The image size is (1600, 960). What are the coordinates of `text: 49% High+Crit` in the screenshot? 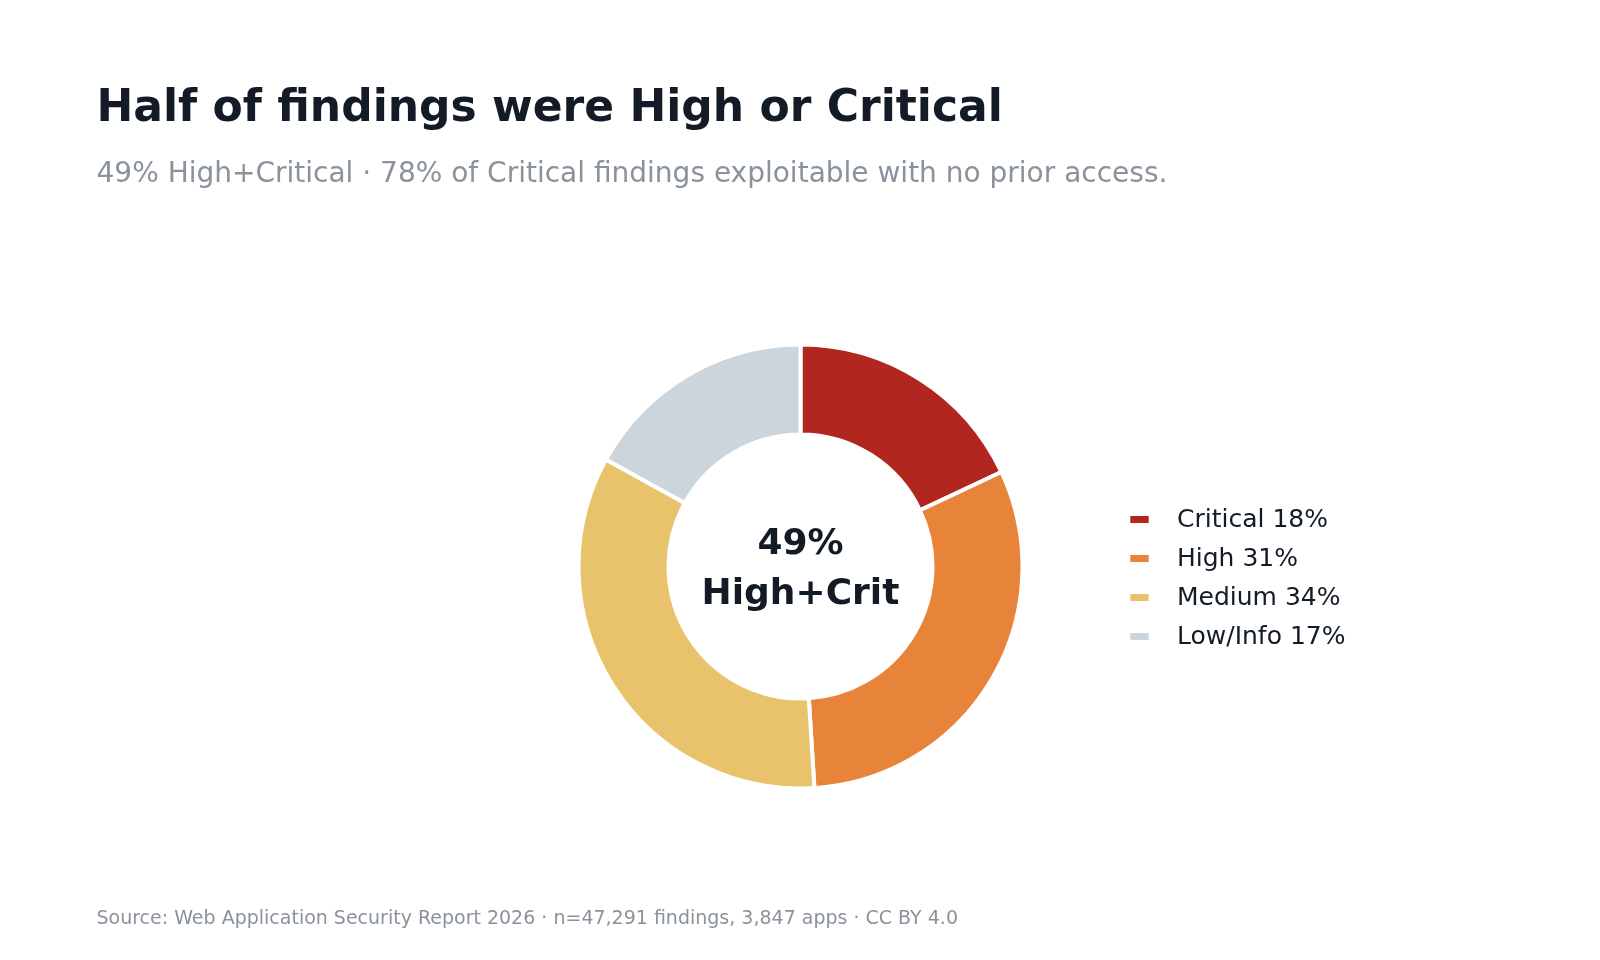 It's located at (800, 566).